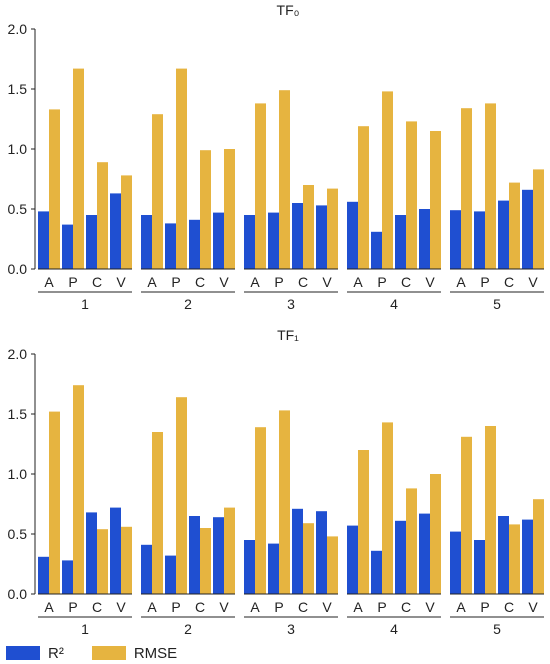  What do you see at coordinates (497, 304) in the screenshot?
I see `group-label: 5` at bounding box center [497, 304].